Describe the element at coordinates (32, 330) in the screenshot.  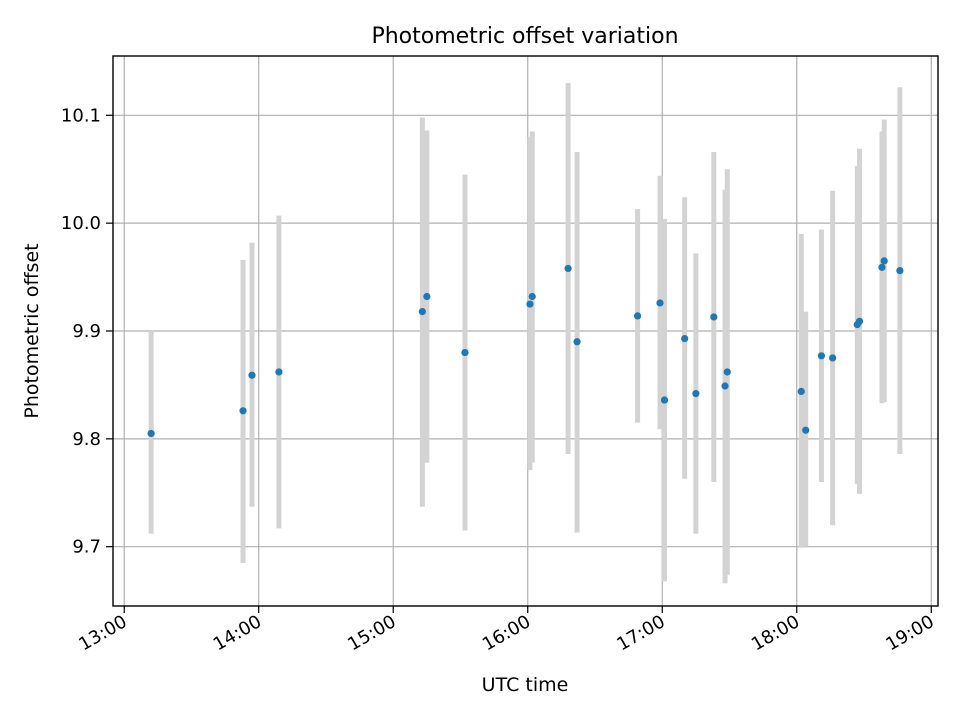
I see `y-axis-label: Photometric offset` at that location.